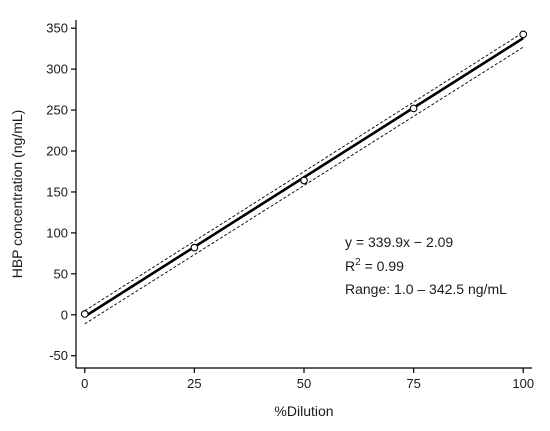  Describe the element at coordinates (61, 273) in the screenshot. I see `y-tick-label: 50` at that location.